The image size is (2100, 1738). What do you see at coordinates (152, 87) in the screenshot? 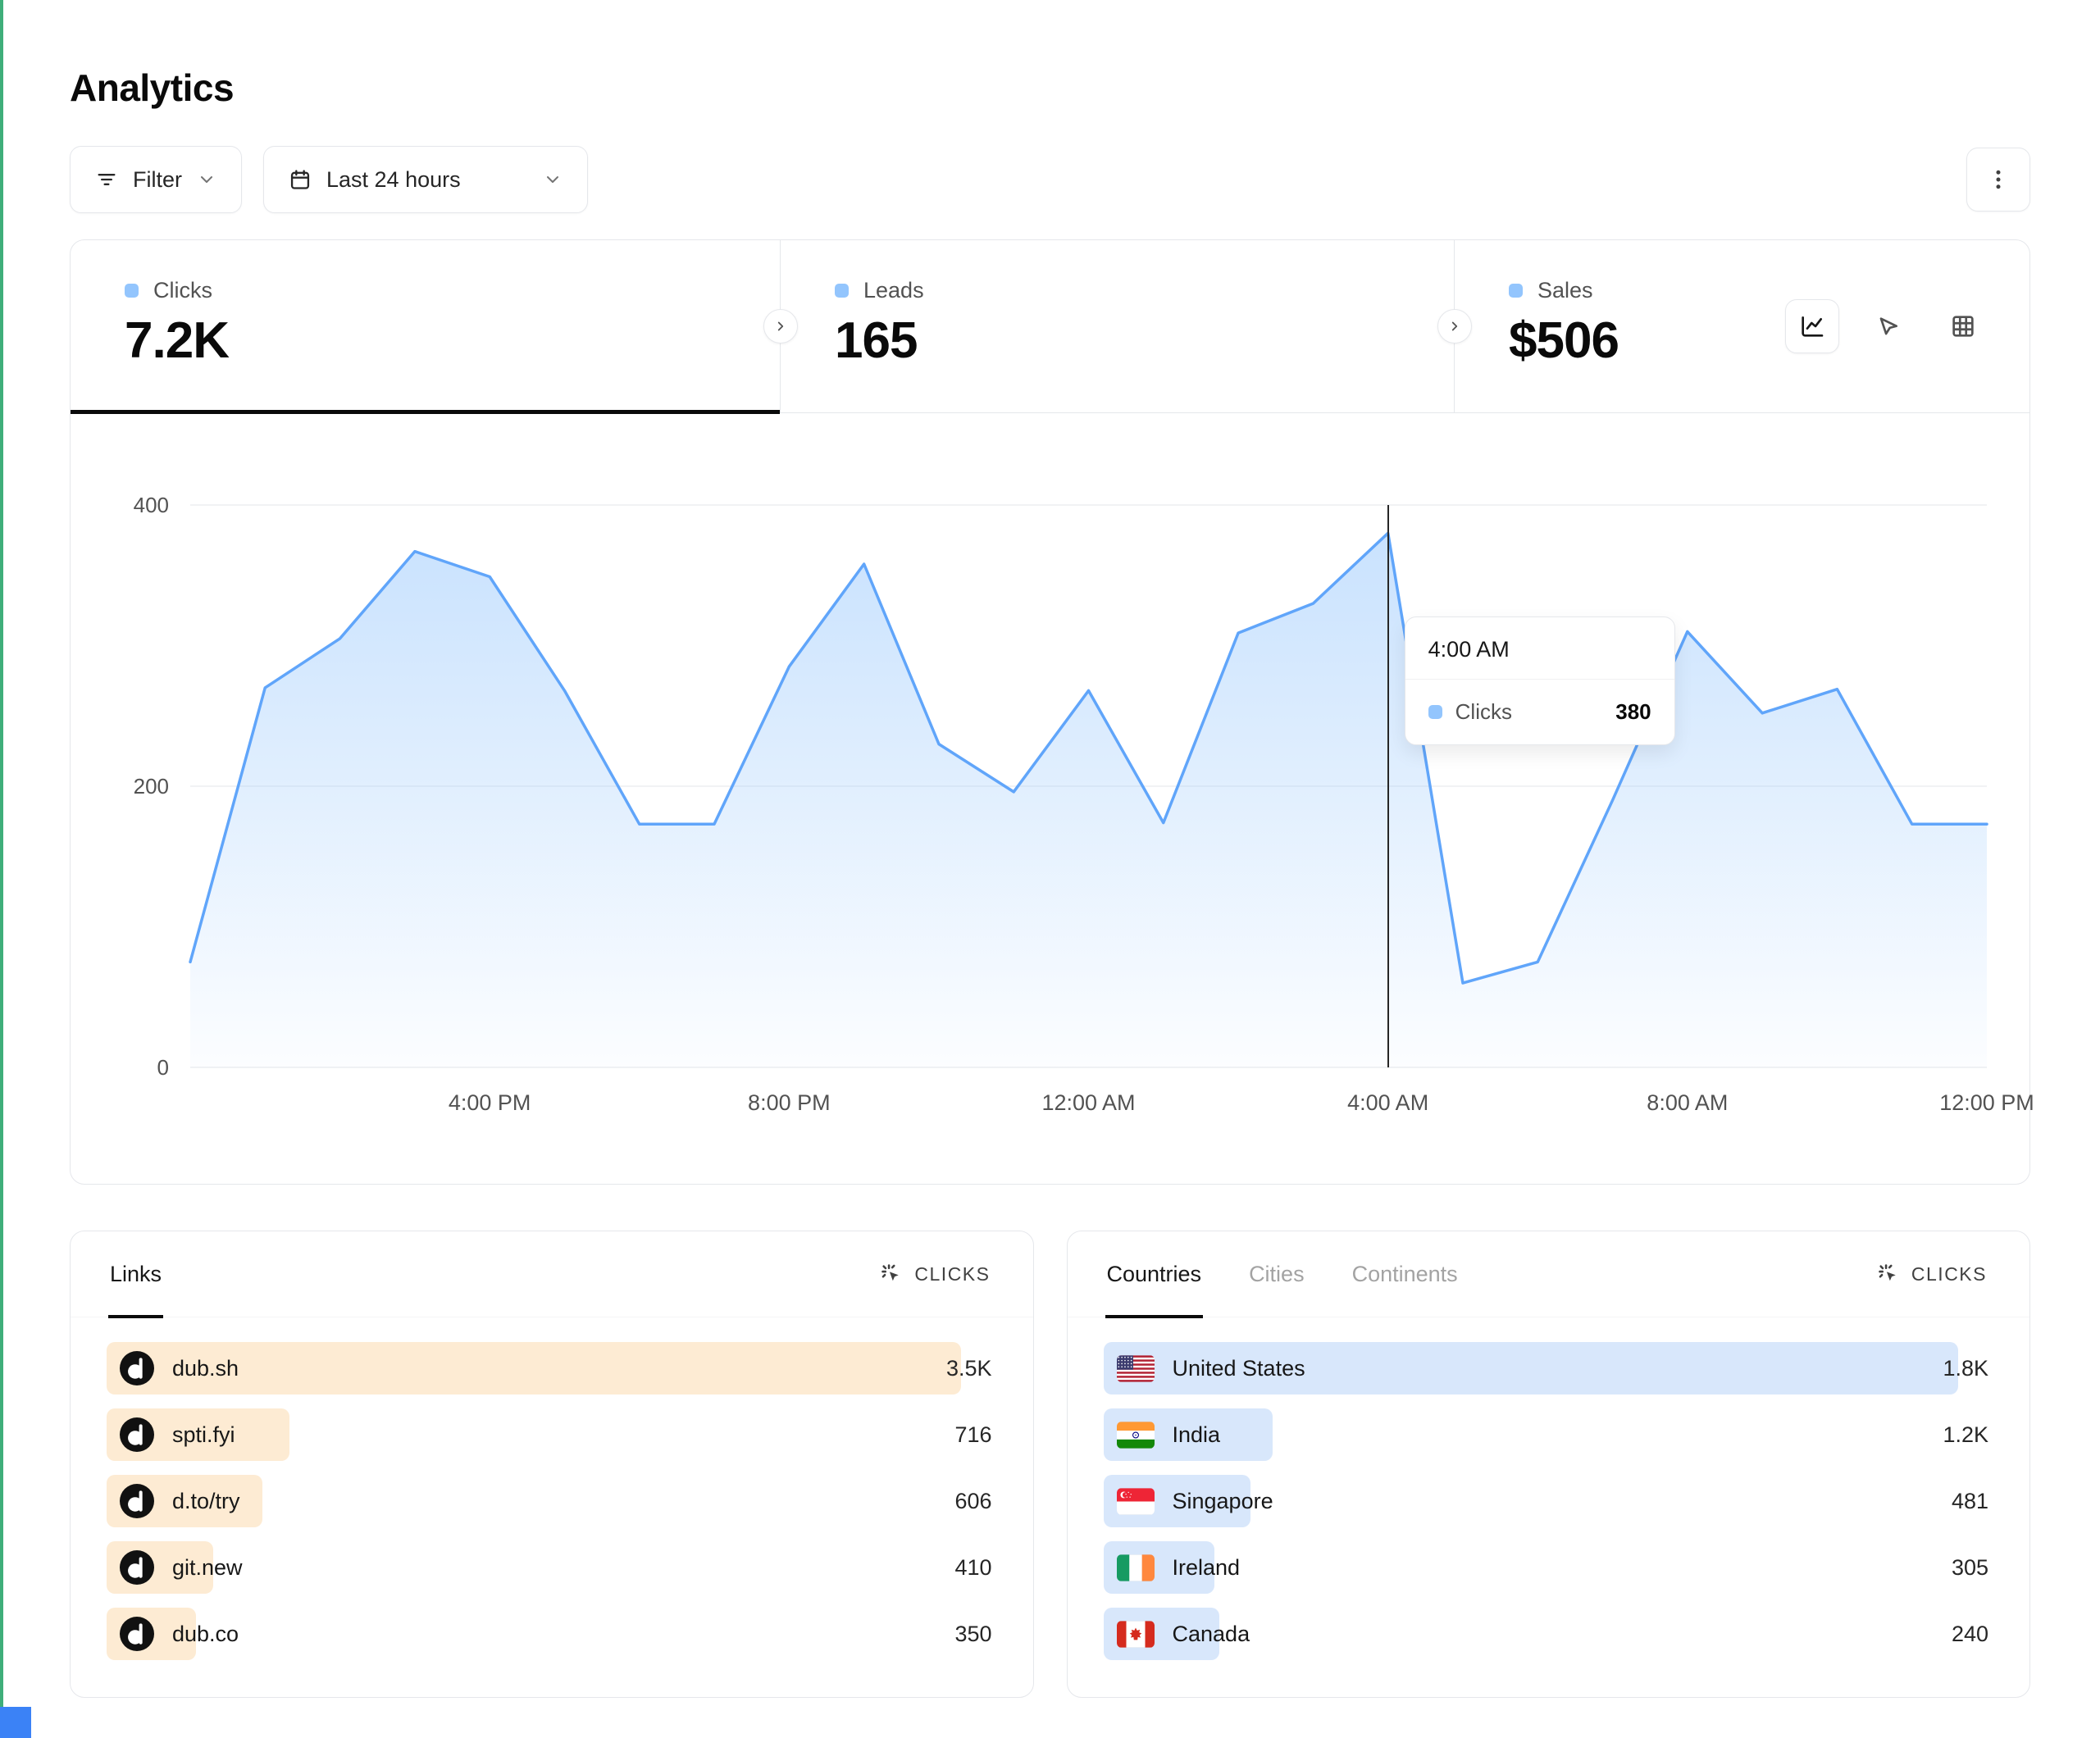
I see `page-title: Analytics` at bounding box center [152, 87].